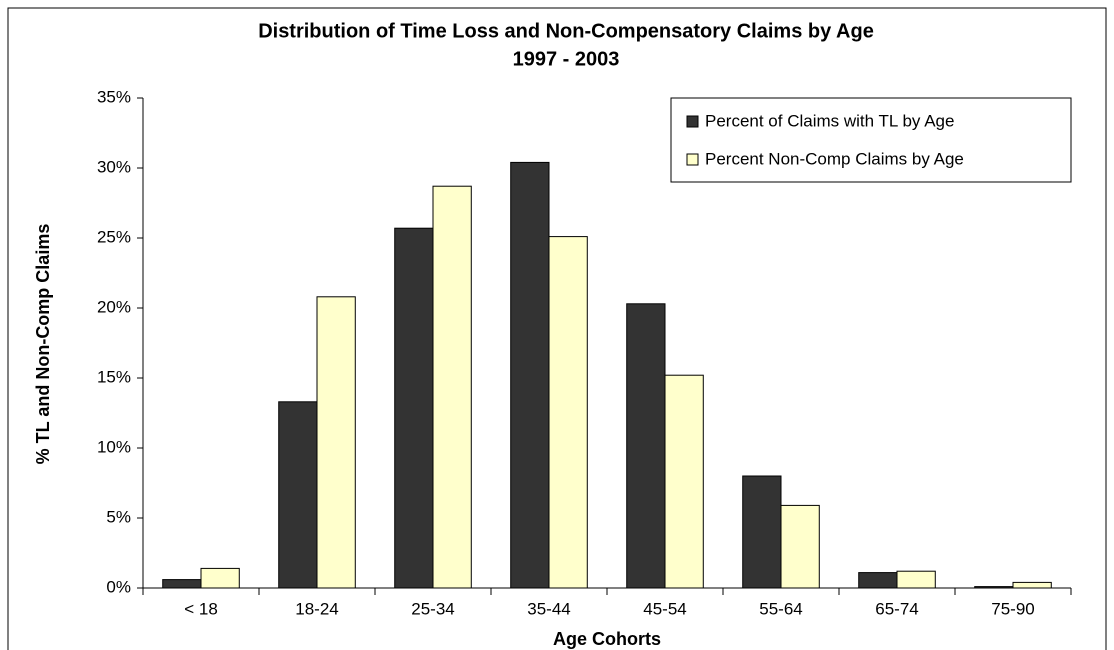 Image resolution: width=1114 pixels, height=650 pixels. I want to click on y-tick-label: 35%, so click(114, 96).